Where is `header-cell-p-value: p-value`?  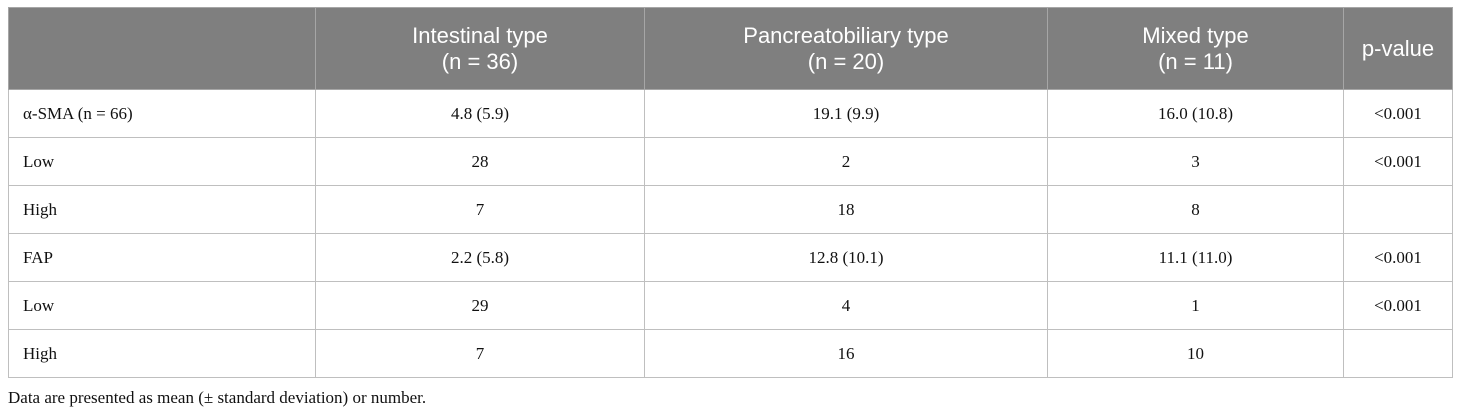 header-cell-p-value: p-value is located at coordinates (1398, 48).